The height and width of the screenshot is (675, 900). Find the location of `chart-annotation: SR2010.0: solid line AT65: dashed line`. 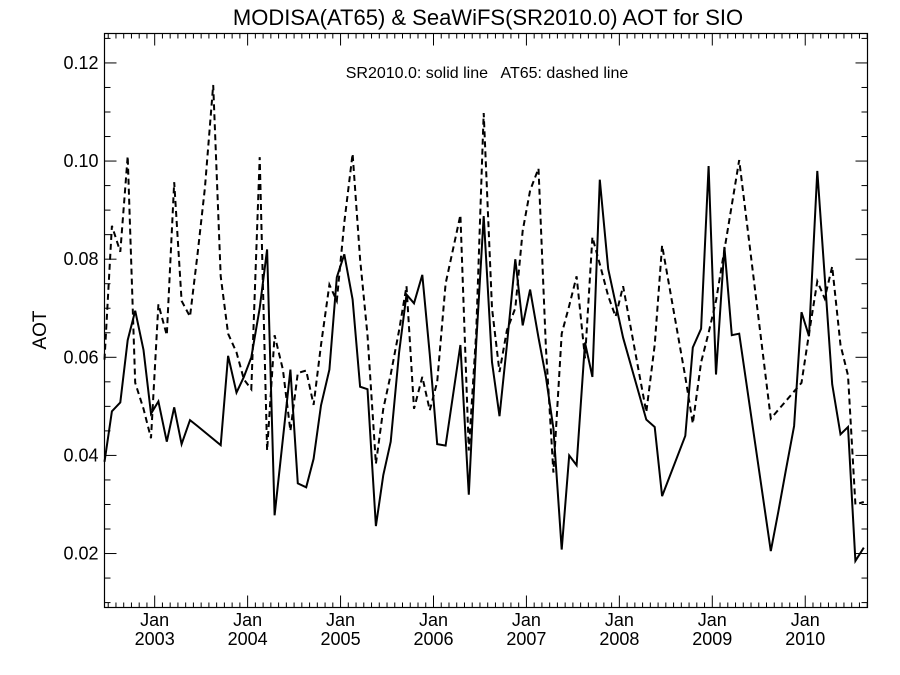

chart-annotation: SR2010.0: solid line AT65: dashed line is located at coordinates (487, 73).